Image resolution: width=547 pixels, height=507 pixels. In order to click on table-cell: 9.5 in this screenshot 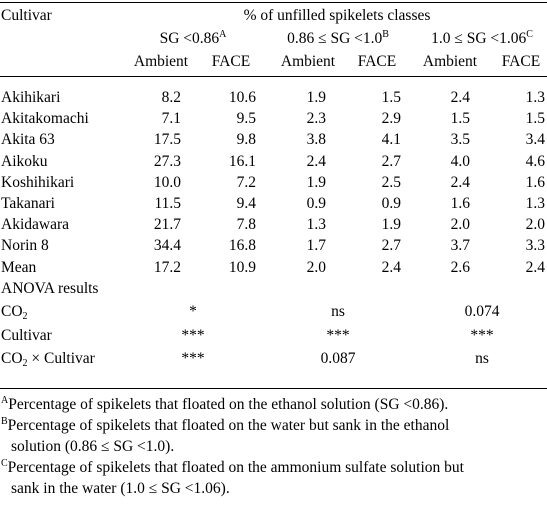, I will do `click(246, 119)`.